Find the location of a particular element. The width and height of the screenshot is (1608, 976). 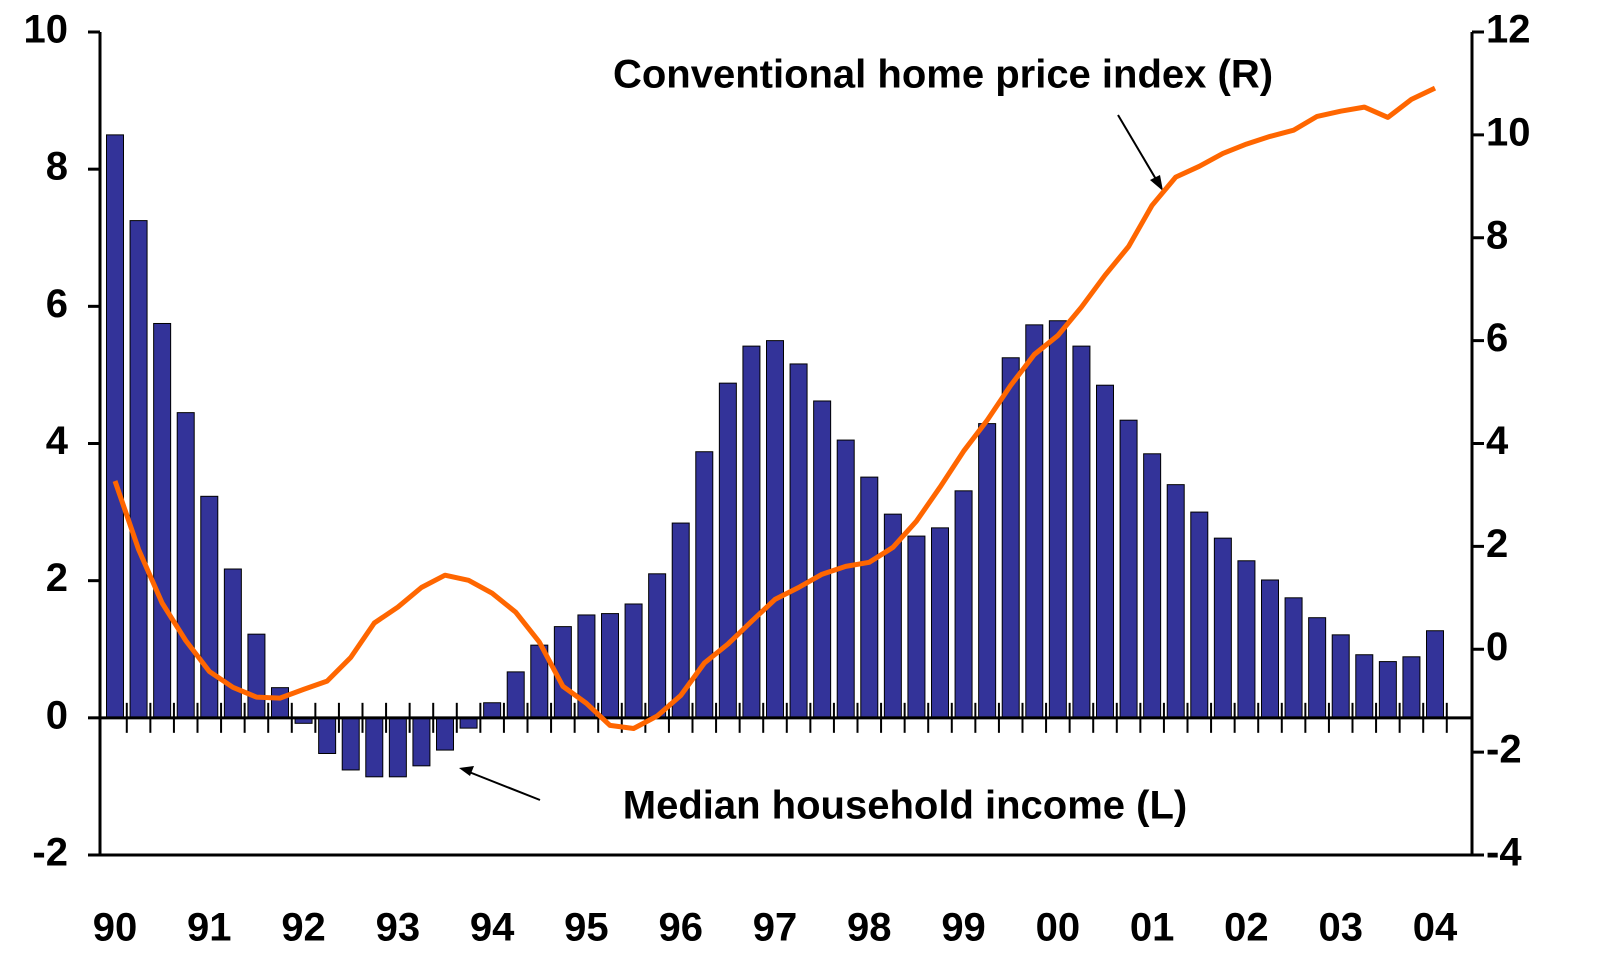

x-tick-label: 02 is located at coordinates (1246, 928).